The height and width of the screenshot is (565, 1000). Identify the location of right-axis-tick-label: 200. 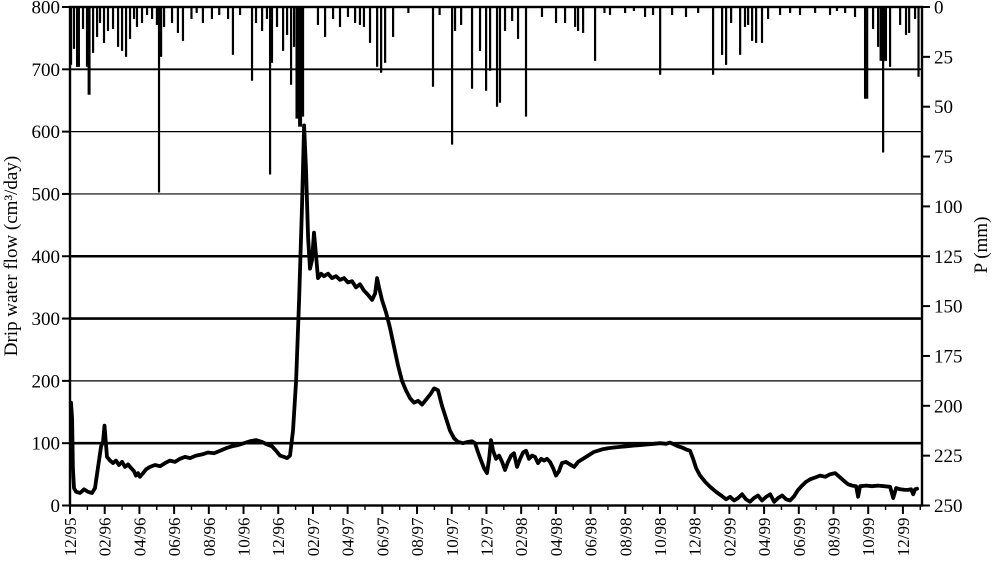
(948, 406).